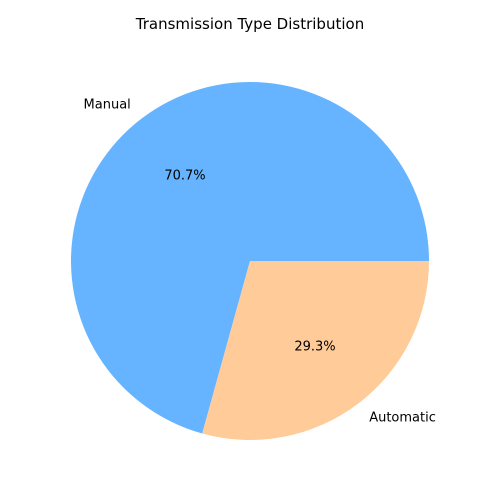 The width and height of the screenshot is (500, 500). Describe the element at coordinates (184, 176) in the screenshot. I see `slice-pct-manual: 70.7%` at that location.